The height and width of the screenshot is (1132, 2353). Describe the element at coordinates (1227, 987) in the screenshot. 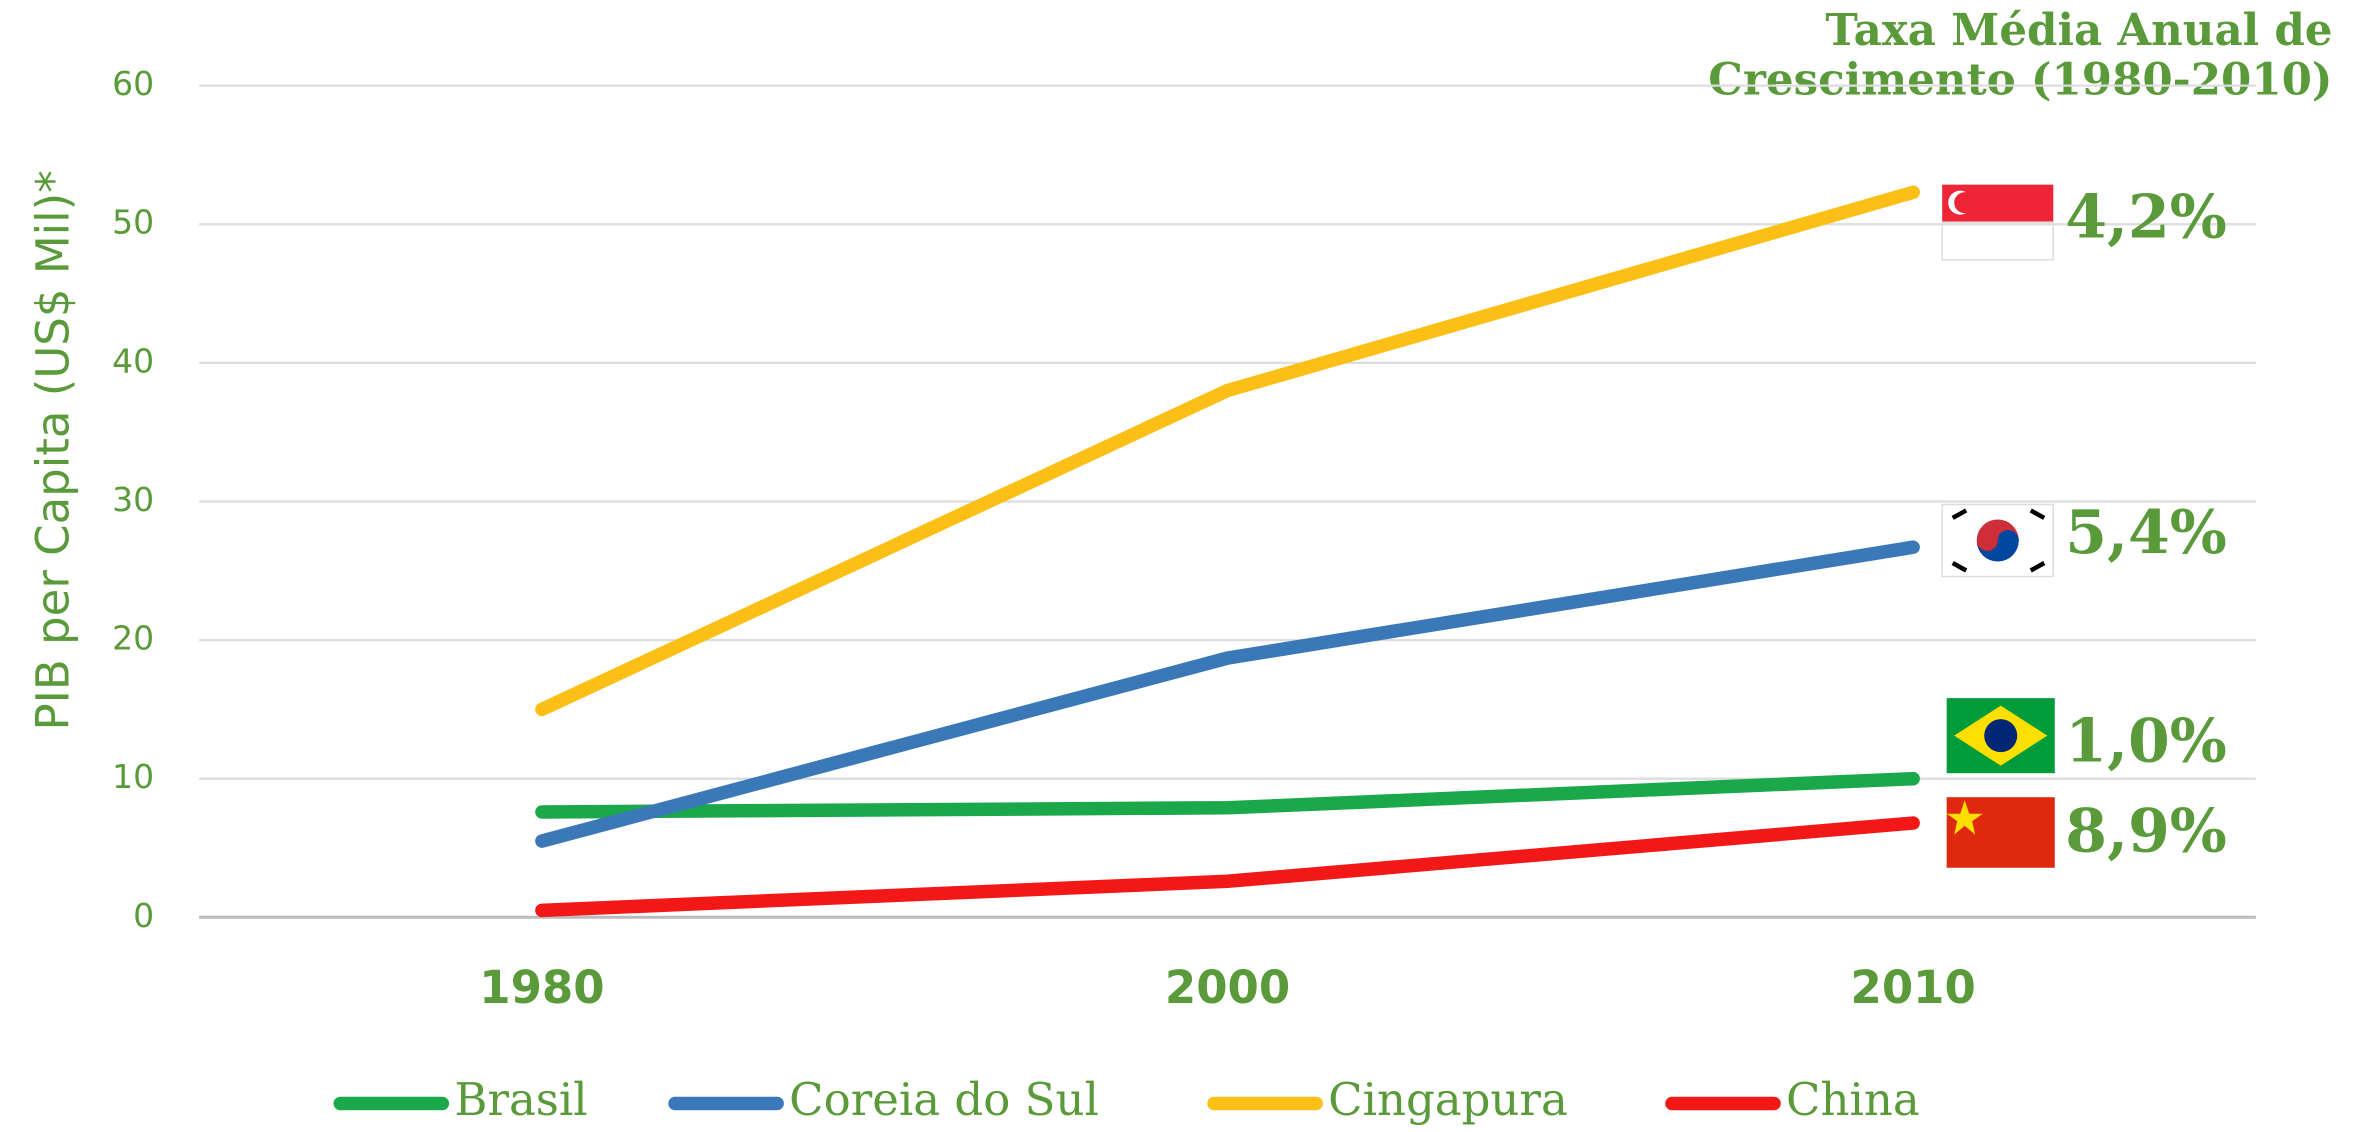

I see `x-tick-label: 2000` at that location.